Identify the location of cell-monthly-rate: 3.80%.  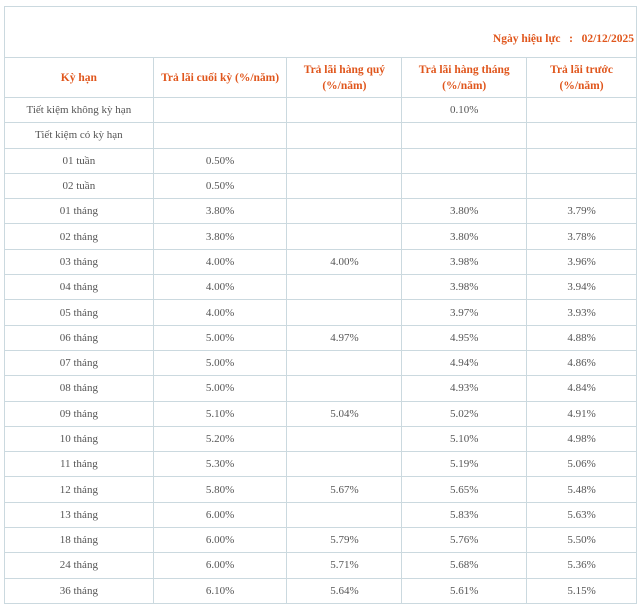
(464, 236).